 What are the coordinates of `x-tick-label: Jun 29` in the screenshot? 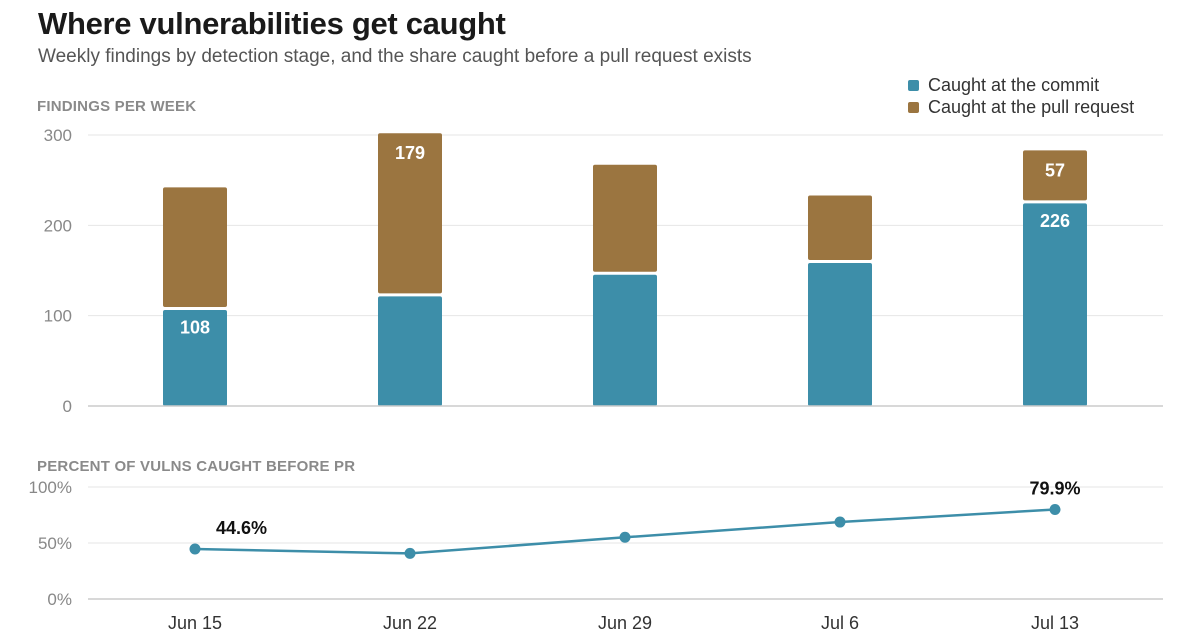 It's located at (625, 623).